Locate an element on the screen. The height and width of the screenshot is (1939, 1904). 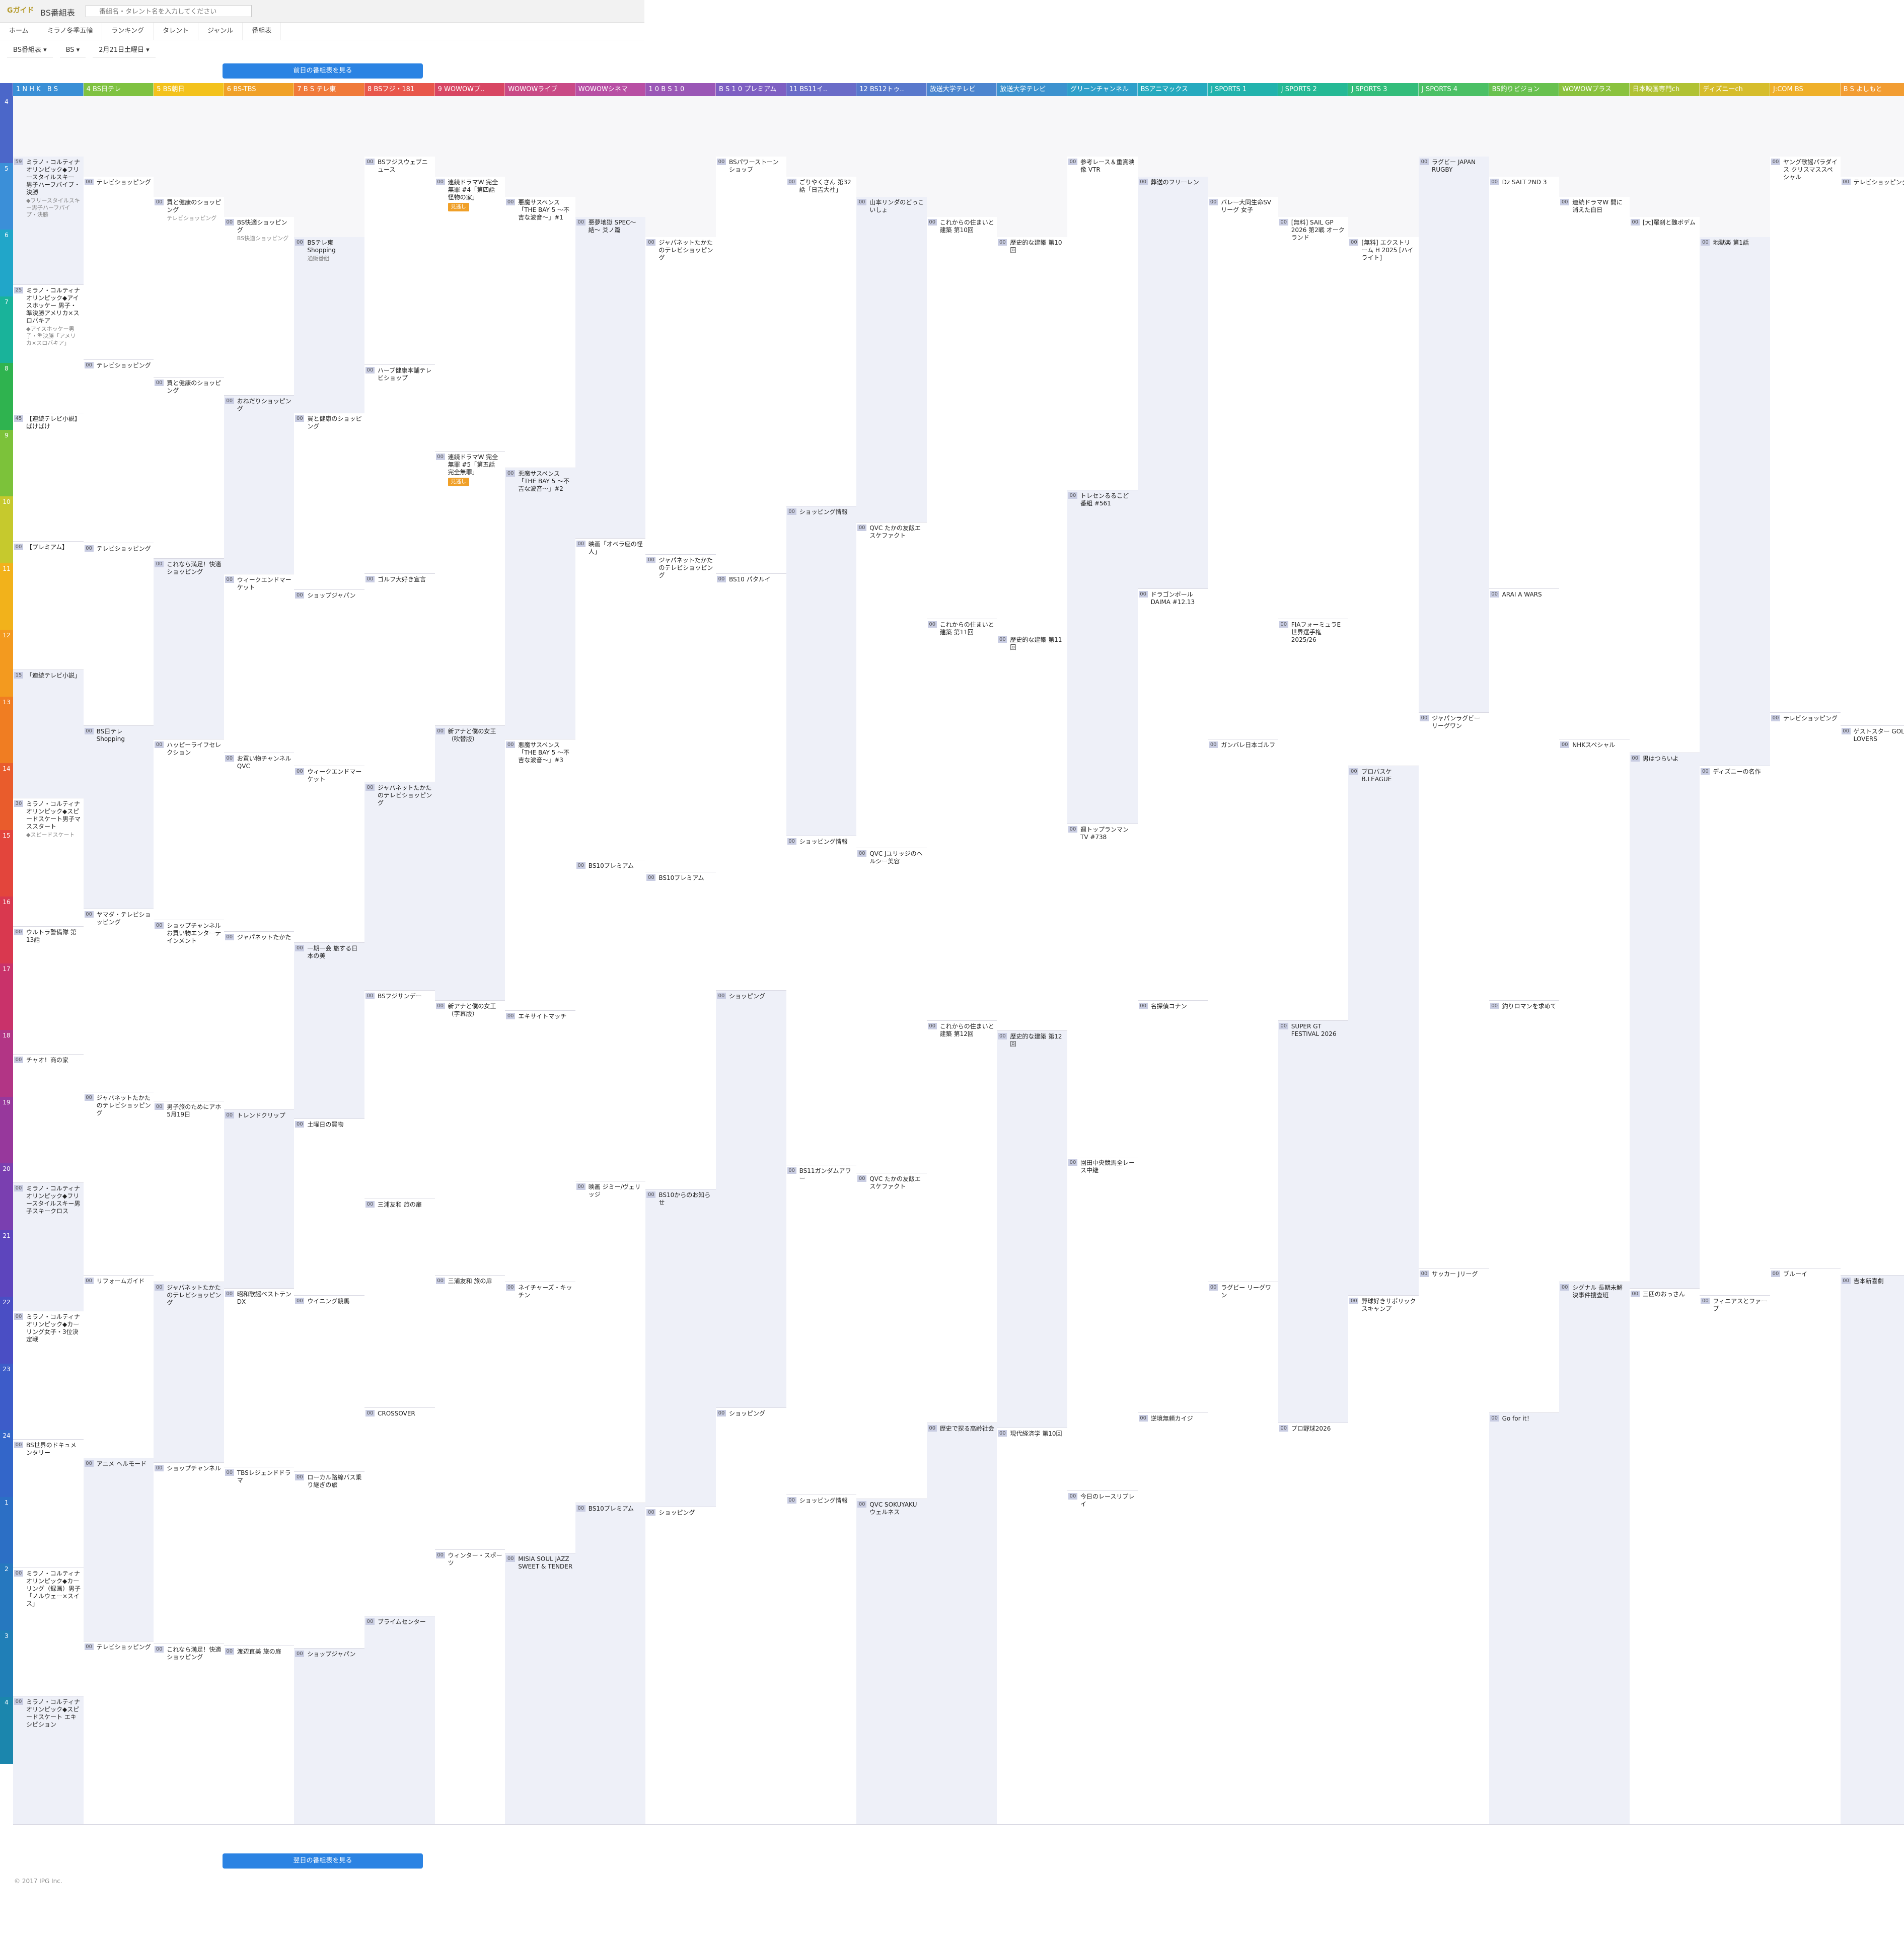
program-cell: 00 映画「オペラ座の怪人」 is located at coordinates (610, 699).